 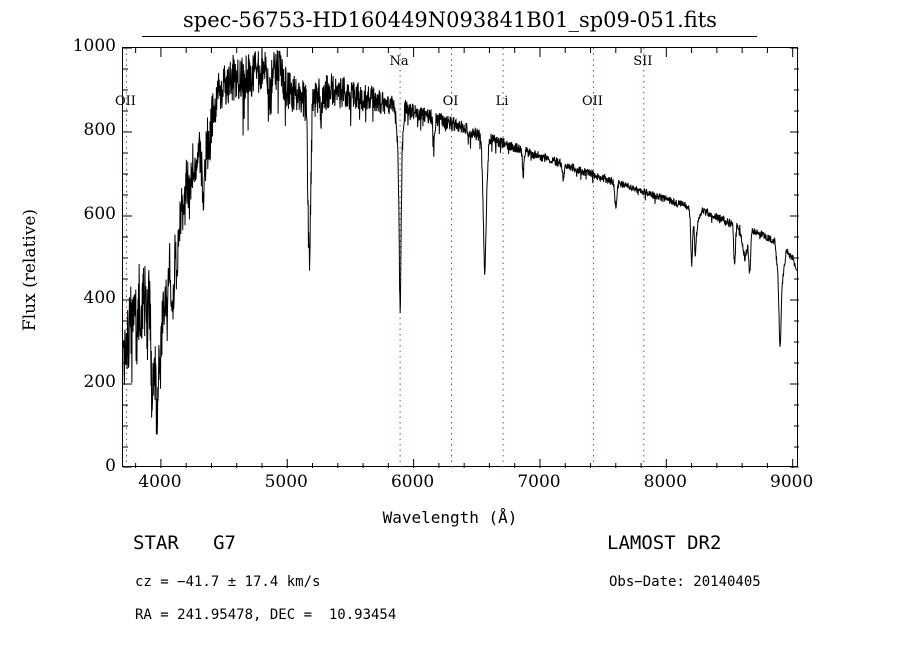 I want to click on object-type: STAR G7, so click(x=184, y=543).